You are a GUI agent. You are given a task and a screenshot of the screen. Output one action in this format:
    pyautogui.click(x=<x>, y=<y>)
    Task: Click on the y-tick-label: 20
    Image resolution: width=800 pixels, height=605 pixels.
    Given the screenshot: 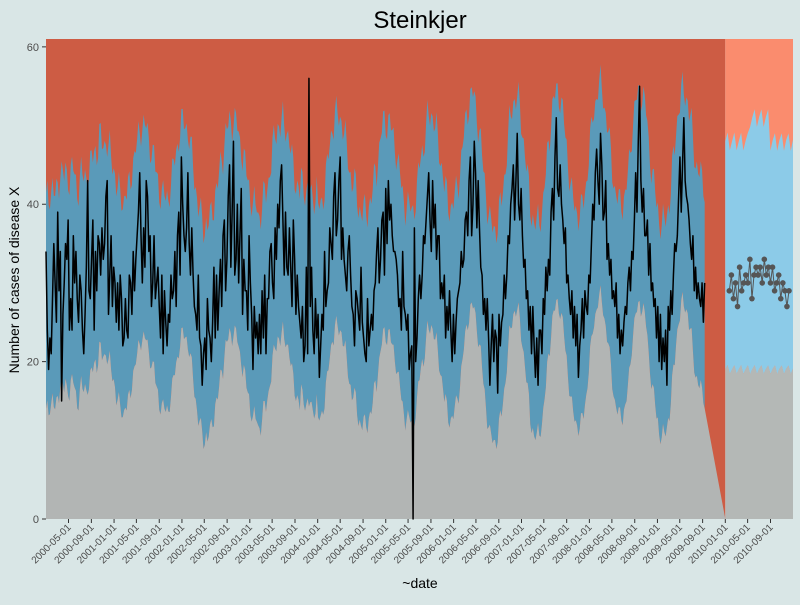 What is the action you would take?
    pyautogui.click(x=33, y=363)
    